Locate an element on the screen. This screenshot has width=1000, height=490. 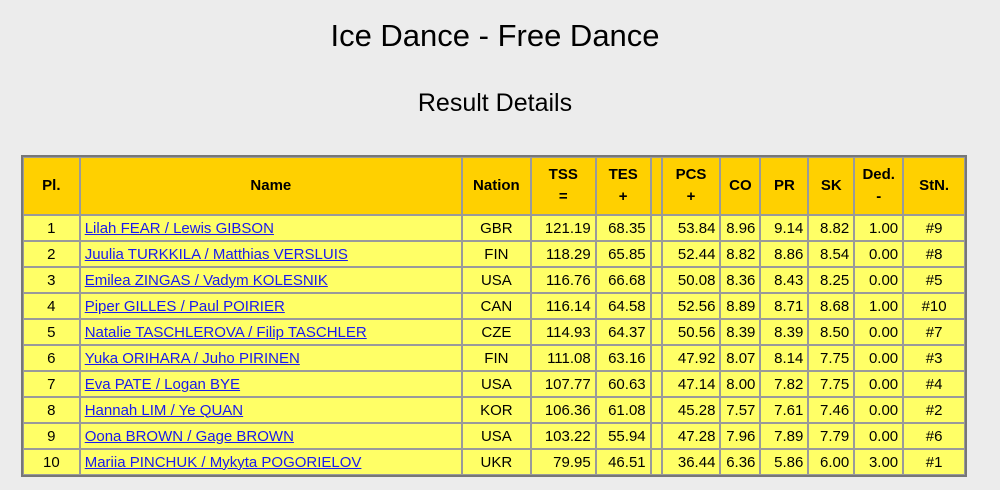
skater-pair-link: Lilah FEAR / Lewis GIBSON is located at coordinates (179, 228).